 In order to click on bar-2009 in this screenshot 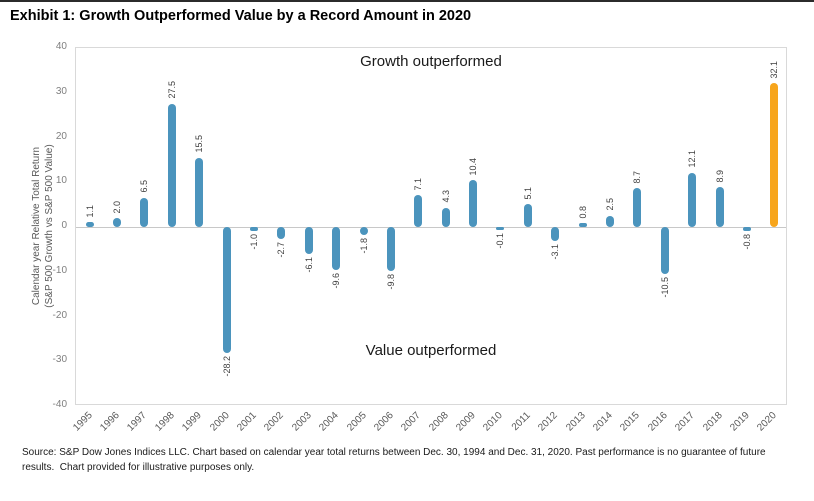, I will do `click(473, 203)`.